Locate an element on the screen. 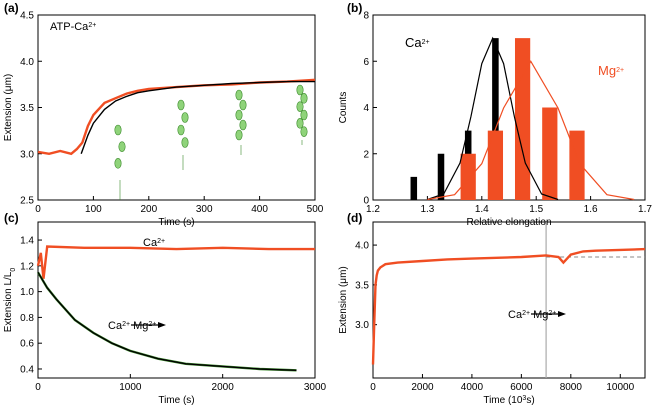  x-tick-label: 500 is located at coordinates (315, 209).